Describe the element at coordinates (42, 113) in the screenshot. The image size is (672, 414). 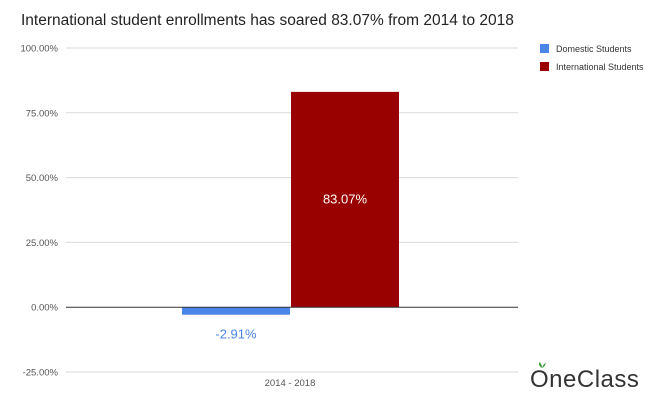
I see `y-tick-label: 75.00%` at that location.